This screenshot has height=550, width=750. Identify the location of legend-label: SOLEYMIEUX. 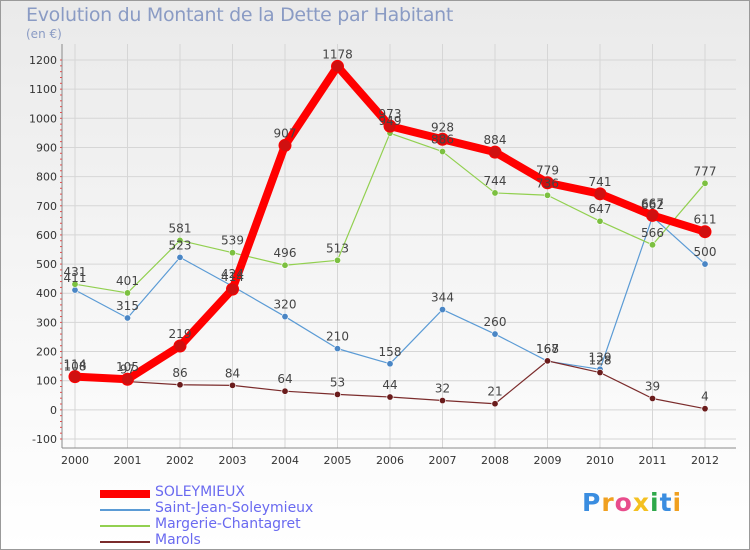
(200, 492).